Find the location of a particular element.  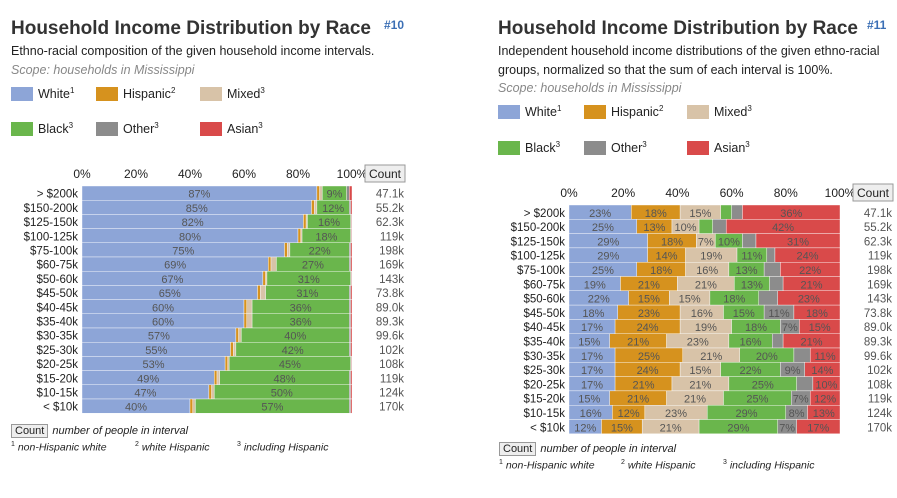

category-label: $60-75k is located at coordinates (57, 266).